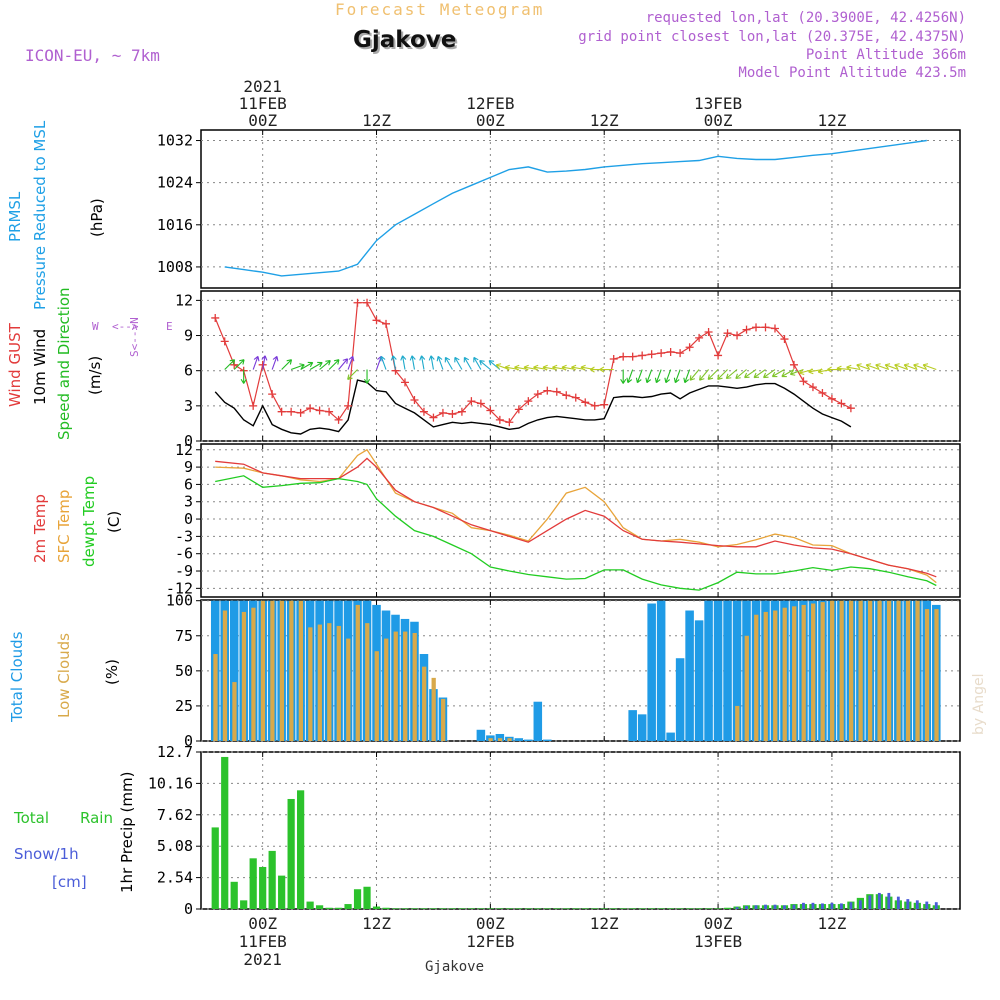 Image resolution: width=1000 pixels, height=1000 pixels. What do you see at coordinates (188, 467) in the screenshot?
I see `temp-ytick-label: 9` at bounding box center [188, 467].